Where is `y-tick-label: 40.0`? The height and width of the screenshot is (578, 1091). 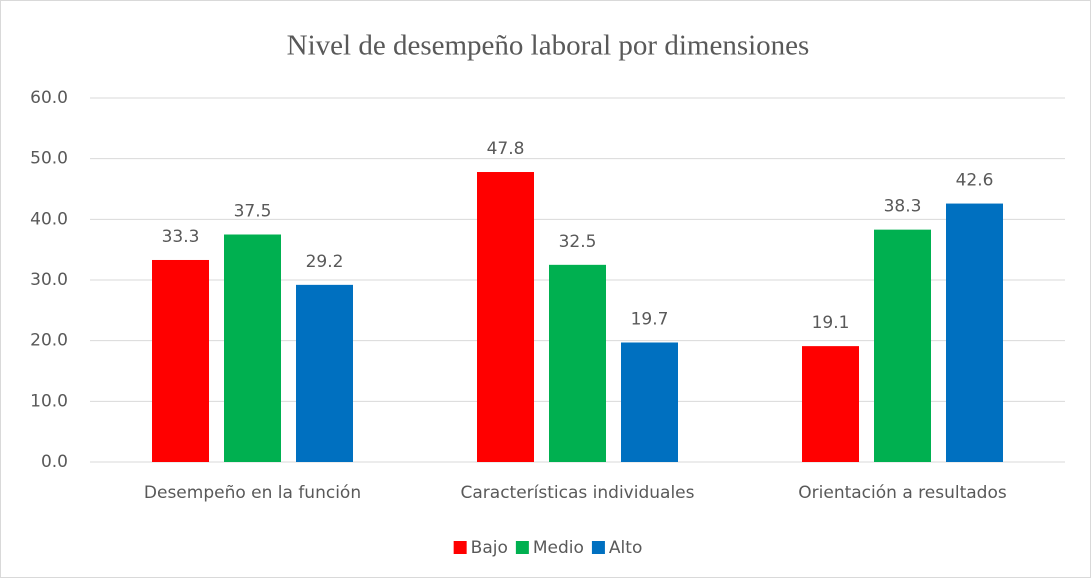
y-tick-label: 40.0 is located at coordinates (49, 219).